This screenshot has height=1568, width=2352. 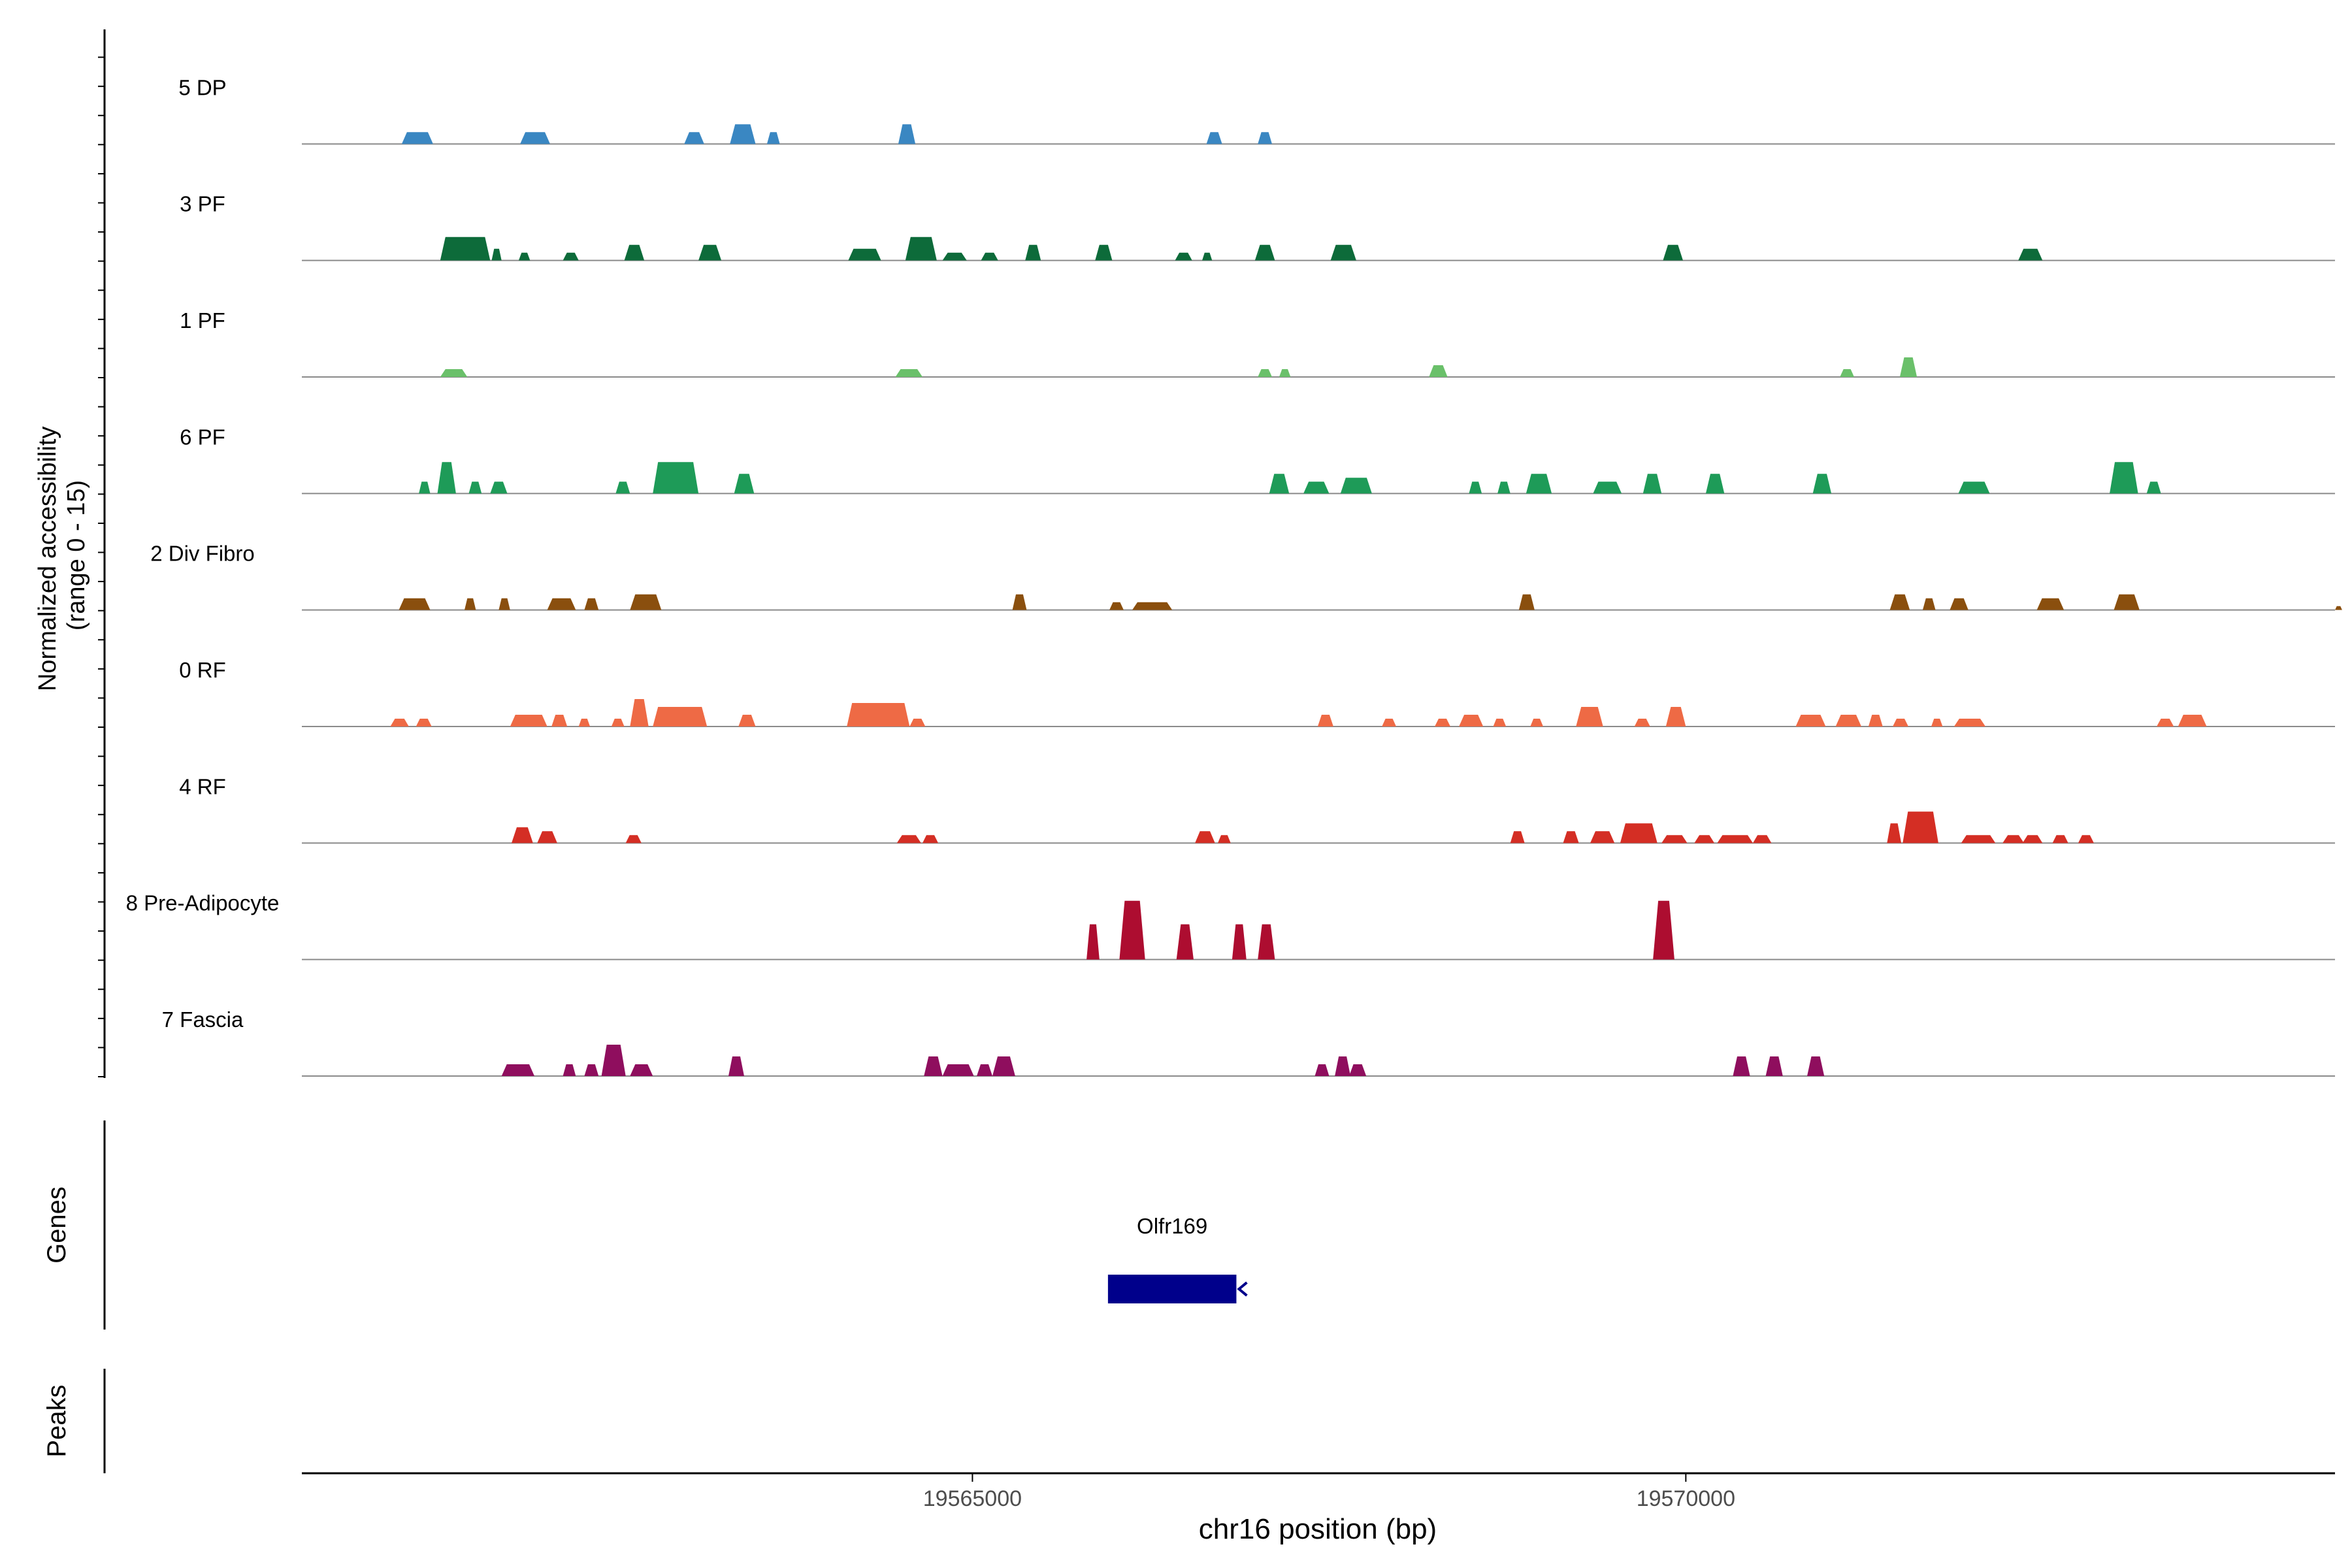 I want to click on gene-label: Olfr169, so click(x=1172, y=1226).